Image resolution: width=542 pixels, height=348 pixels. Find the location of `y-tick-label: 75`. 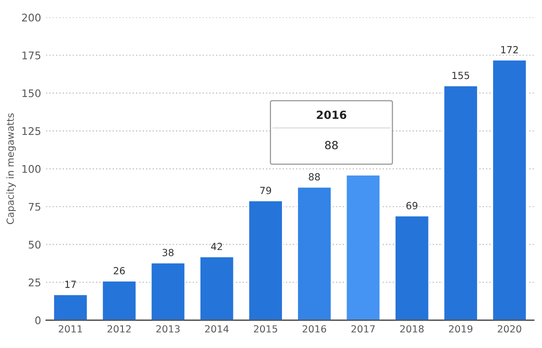

y-tick-label: 75 is located at coordinates (34, 206).